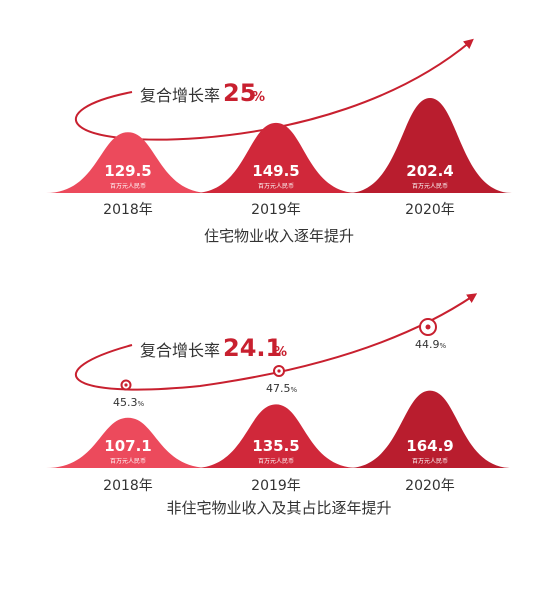 This screenshot has height=596, width=554. I want to click on share-markers: 45.3% 47.5% 44.9%, so click(280, 363).